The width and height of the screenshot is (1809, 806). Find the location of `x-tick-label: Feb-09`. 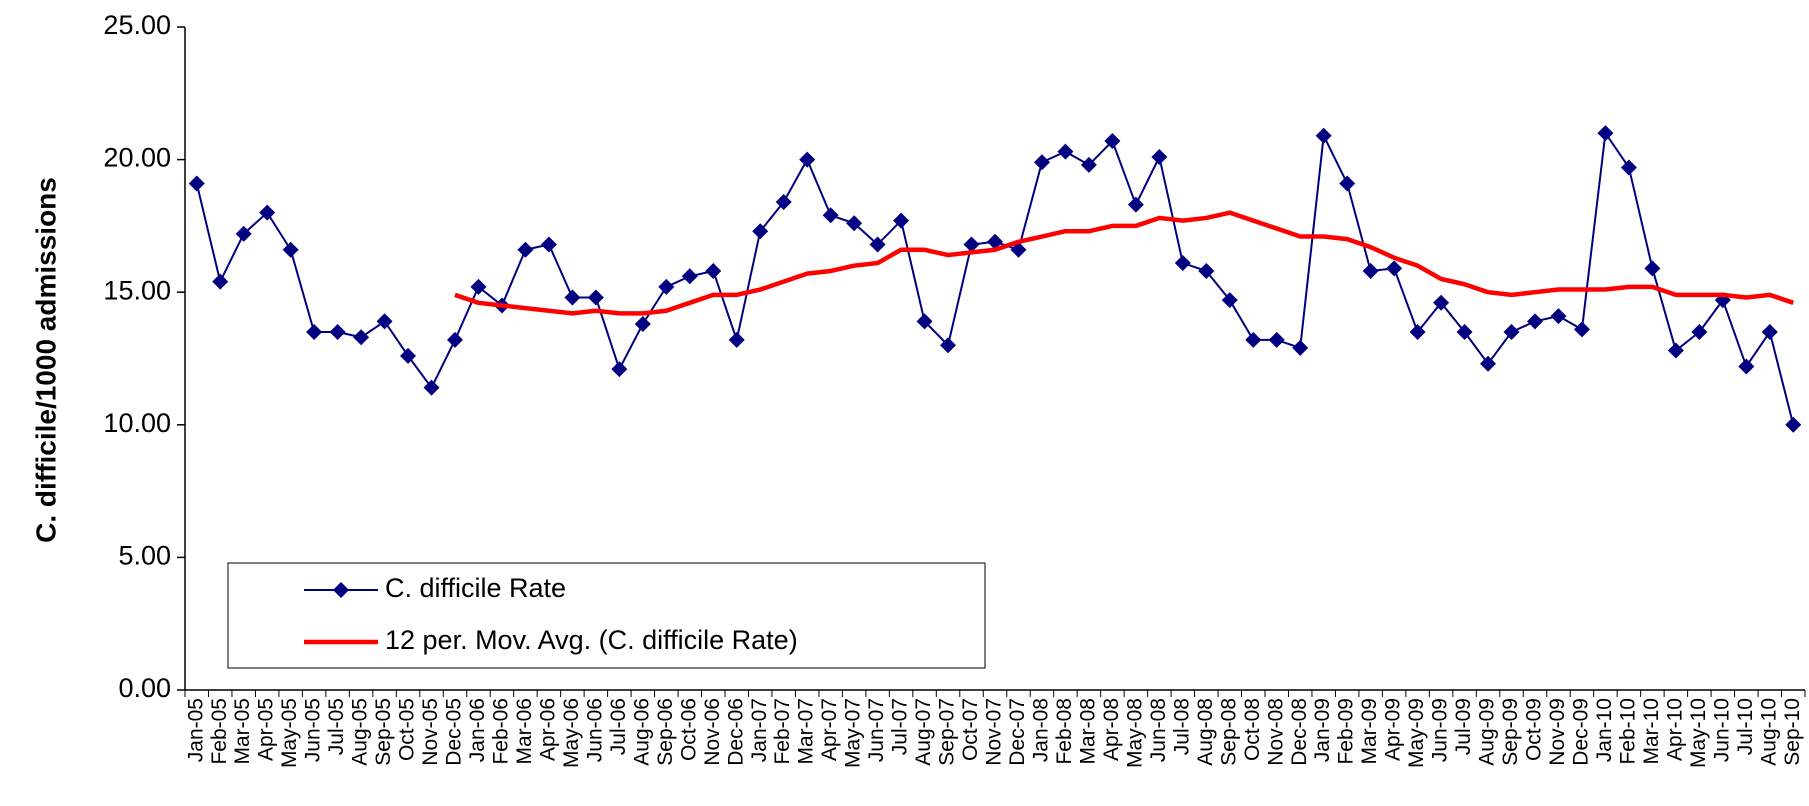

x-tick-label: Feb-09 is located at coordinates (1346, 731).